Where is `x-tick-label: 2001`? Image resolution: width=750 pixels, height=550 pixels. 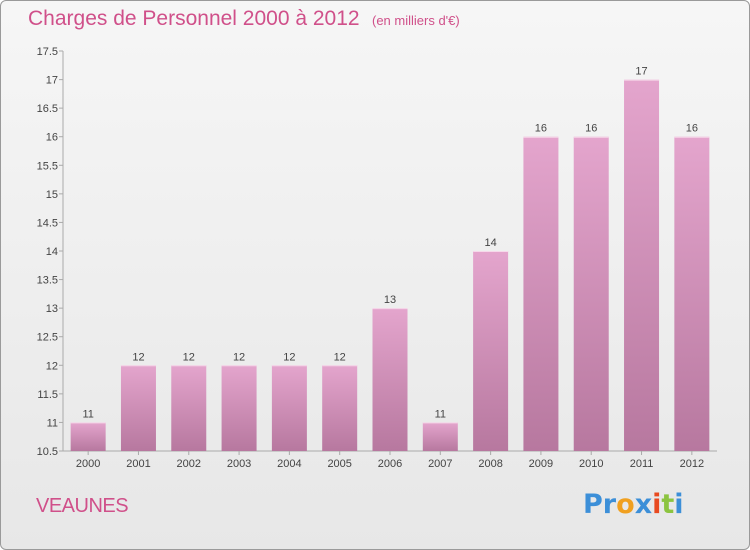 x-tick-label: 2001 is located at coordinates (138, 464).